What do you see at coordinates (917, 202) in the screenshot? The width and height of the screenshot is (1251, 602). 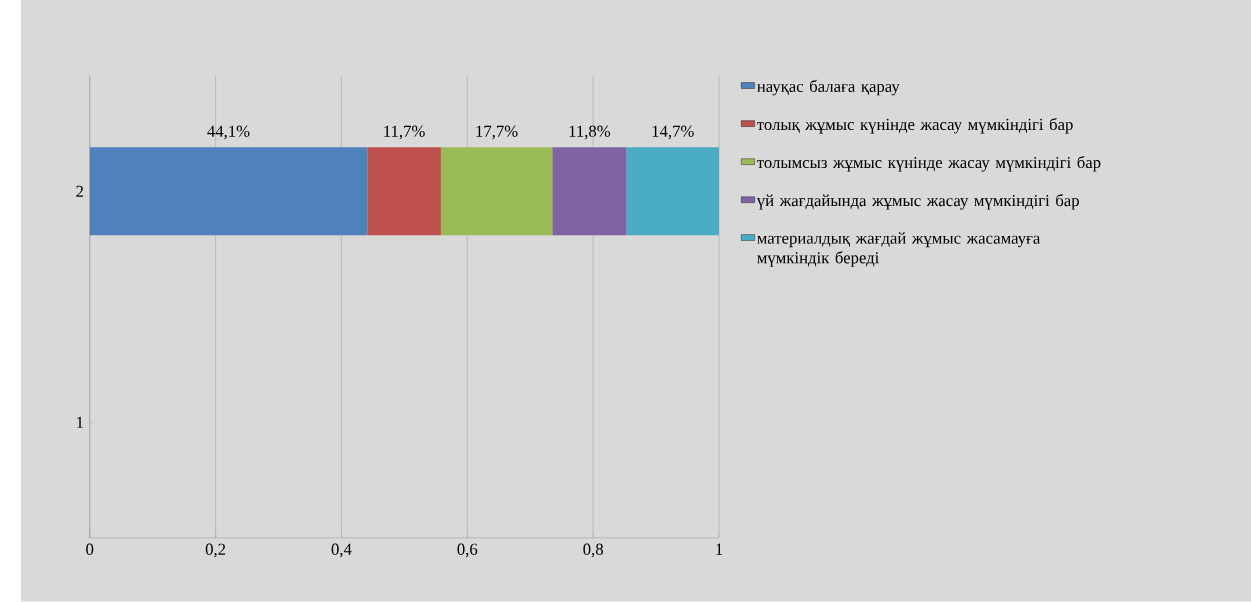 I see `legend-label: үй жағдайында жұмыс жасау мүмкіндігі бар` at bounding box center [917, 202].